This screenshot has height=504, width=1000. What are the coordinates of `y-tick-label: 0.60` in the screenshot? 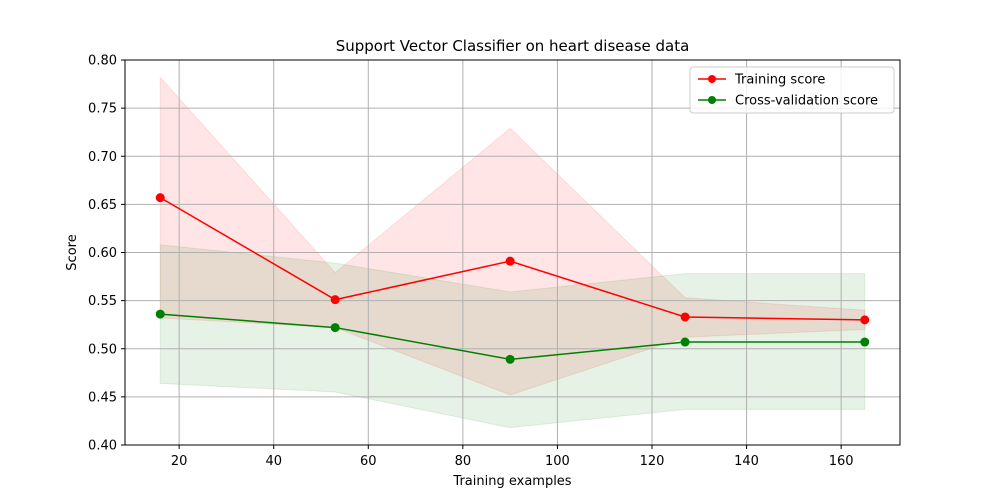 It's located at (102, 253).